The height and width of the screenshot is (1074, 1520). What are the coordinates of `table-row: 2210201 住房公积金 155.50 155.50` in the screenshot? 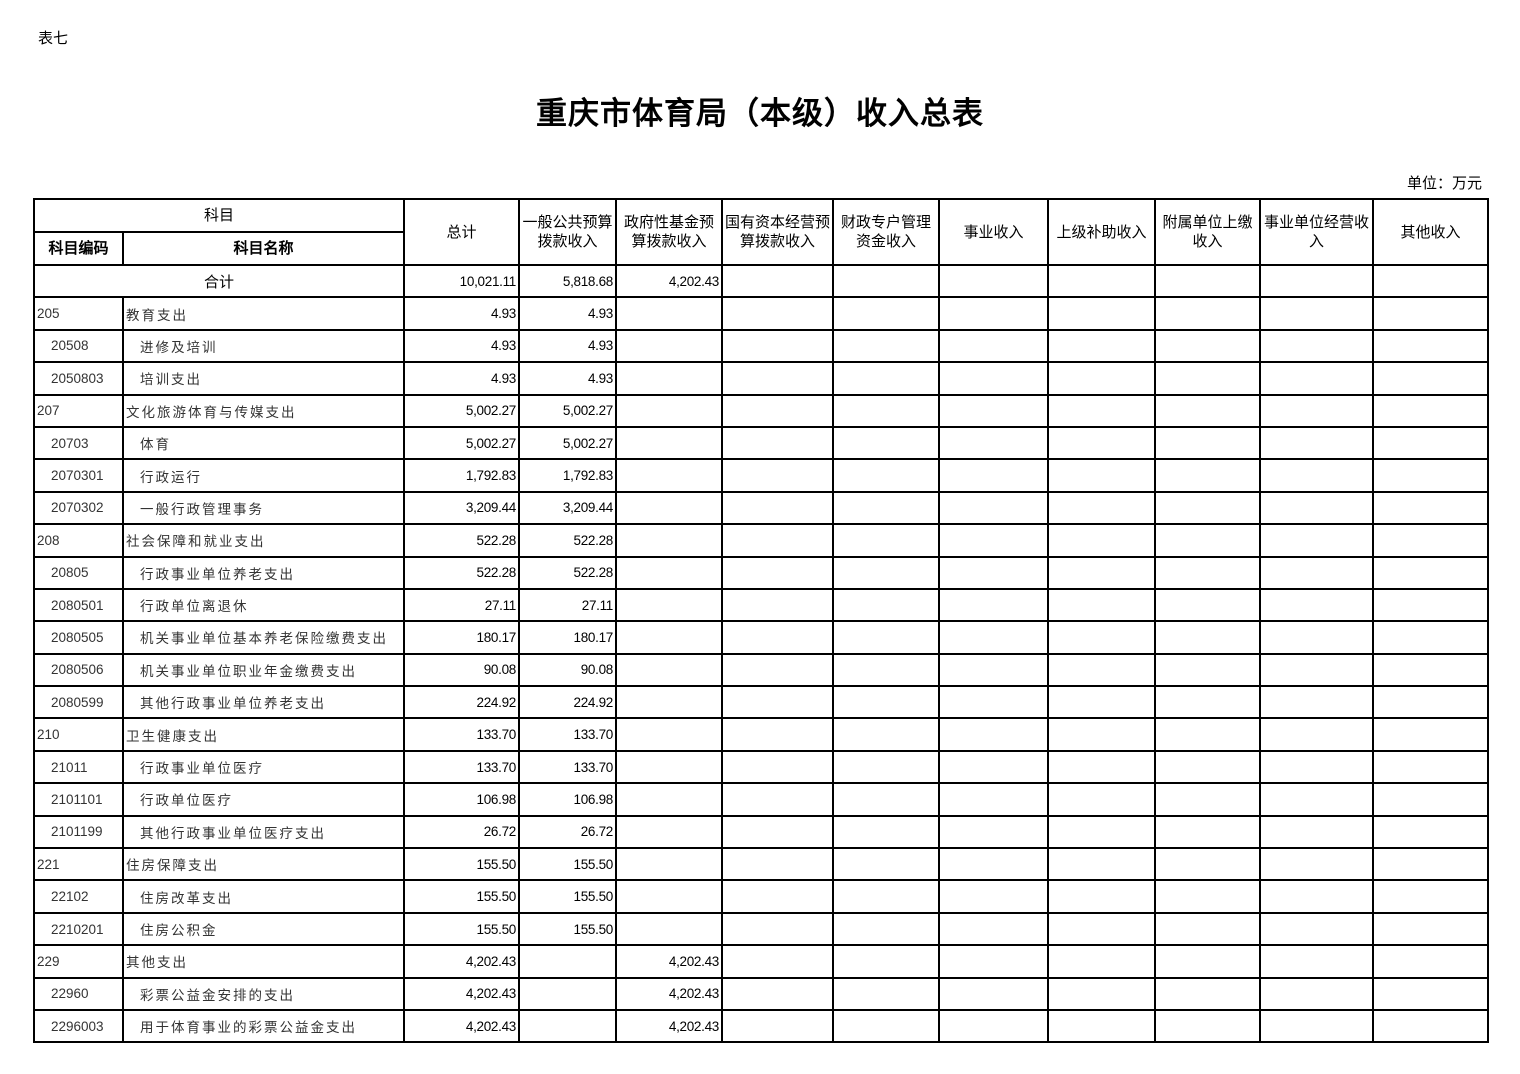 It's located at (761, 929).